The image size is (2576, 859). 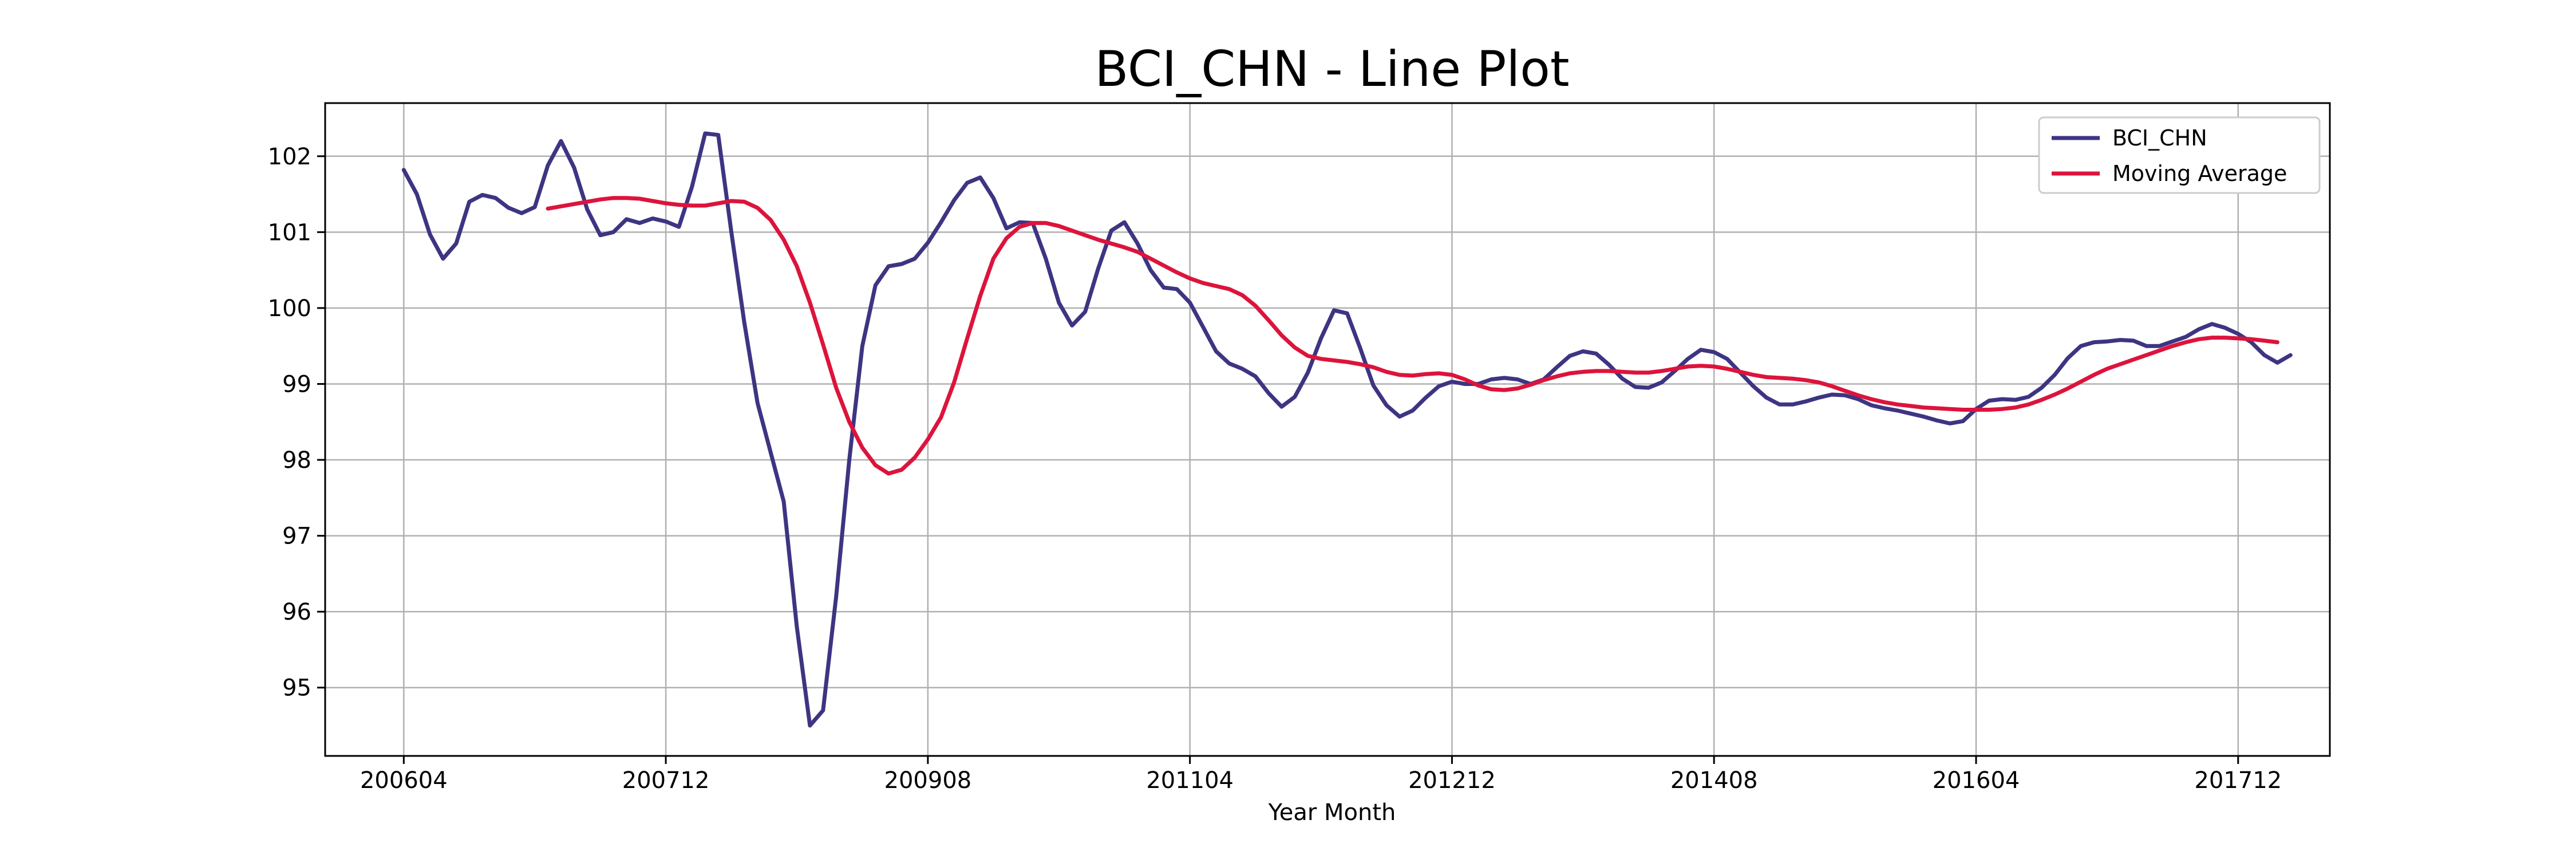 What do you see at coordinates (296, 612) in the screenshot?
I see `y-tick-label: 96` at bounding box center [296, 612].